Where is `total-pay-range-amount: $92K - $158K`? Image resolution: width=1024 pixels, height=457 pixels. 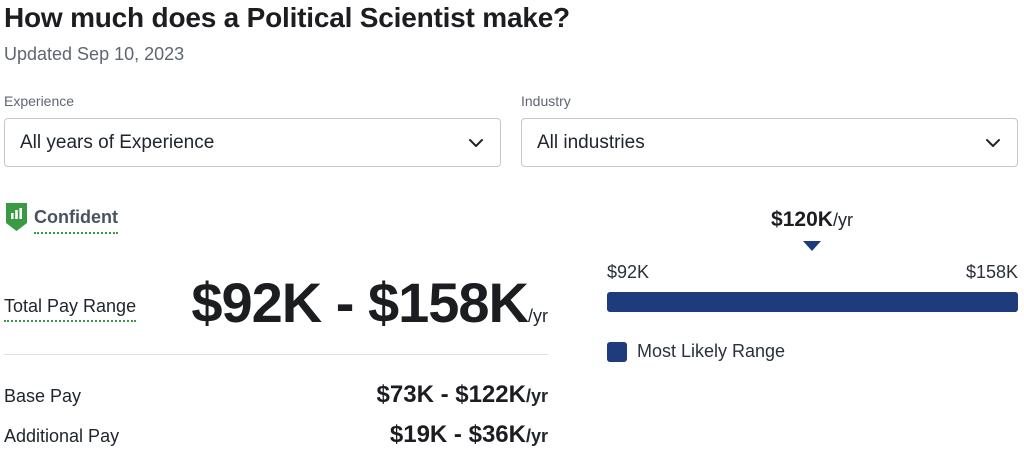
total-pay-range-amount: $92K - $158K is located at coordinates (360, 302).